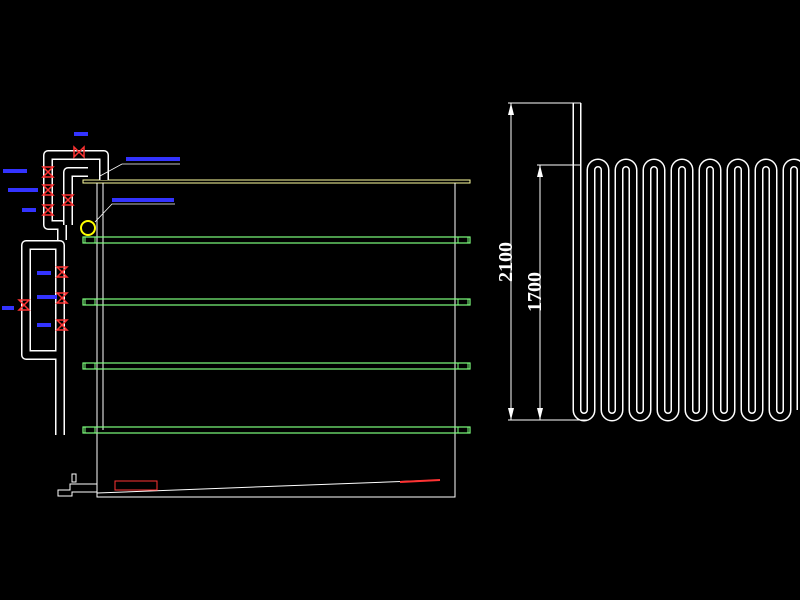 This screenshot has width=800, height=600. Describe the element at coordinates (420, 481) in the screenshot. I see `drain-mark` at that location.